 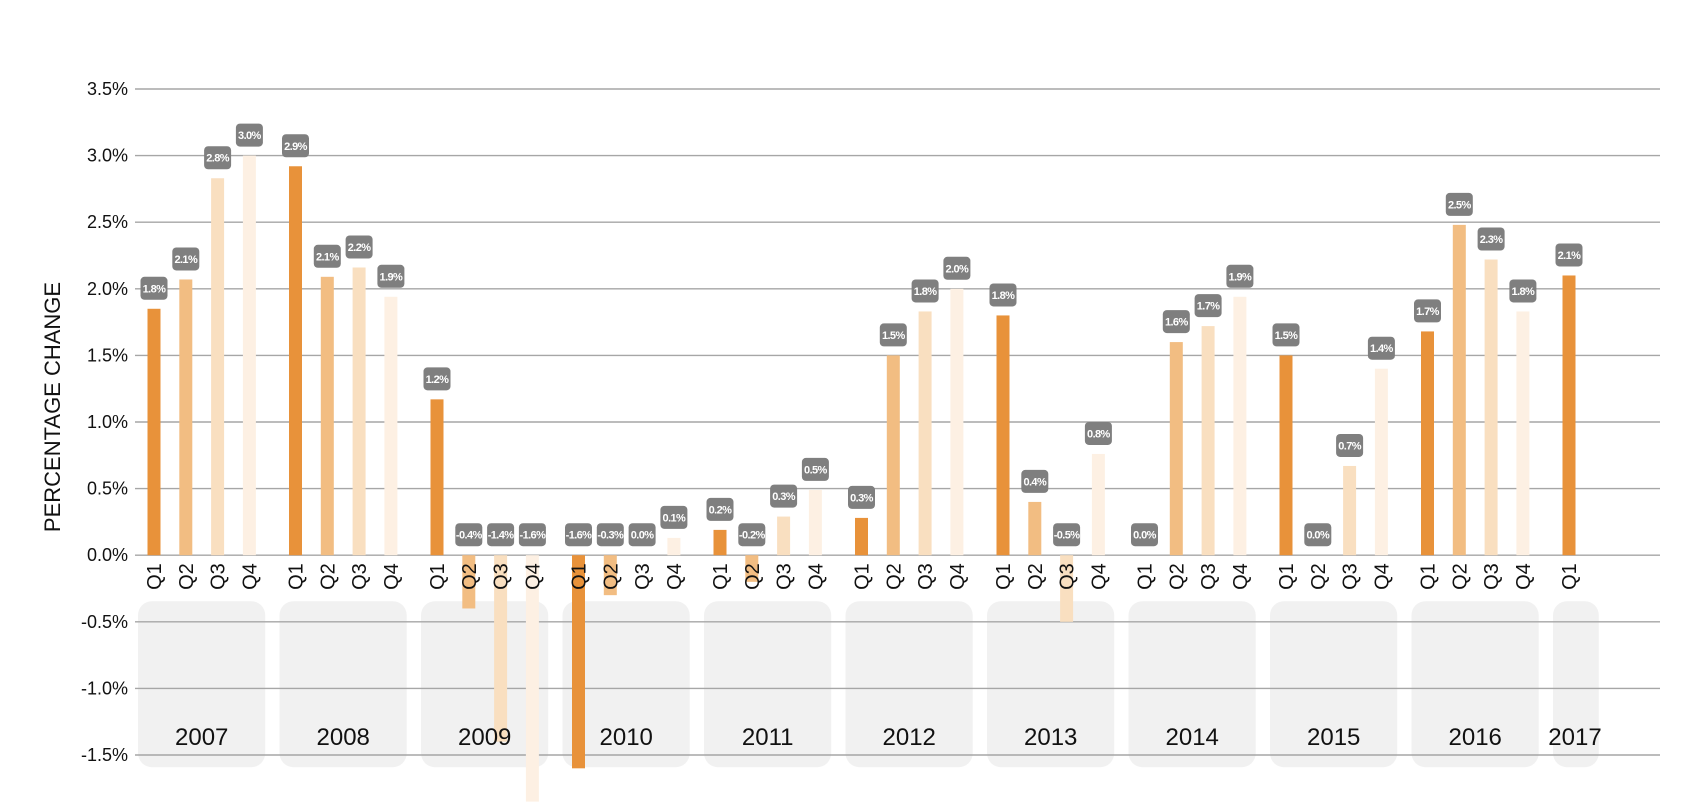 I want to click on bar-2015-Q4, so click(x=1381, y=462).